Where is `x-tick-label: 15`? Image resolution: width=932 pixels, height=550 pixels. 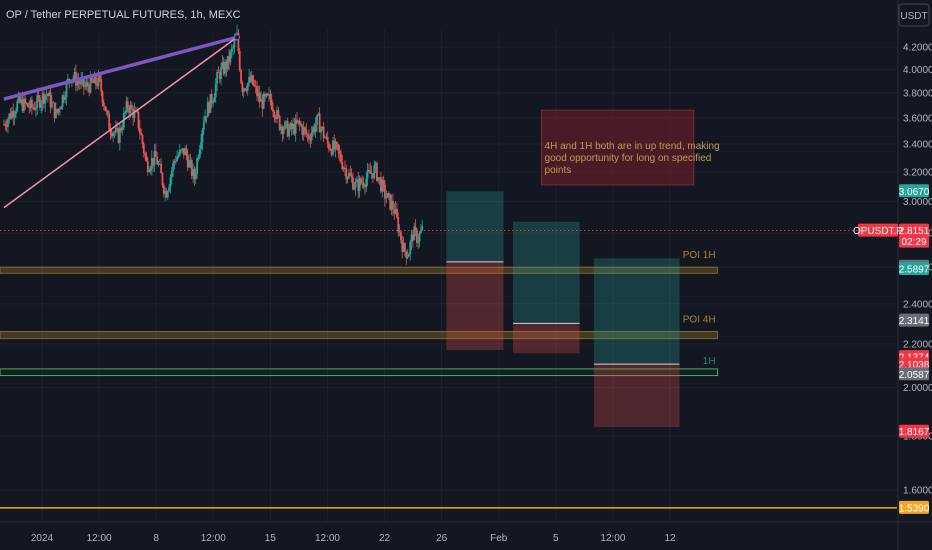
x-tick-label: 15 is located at coordinates (271, 538).